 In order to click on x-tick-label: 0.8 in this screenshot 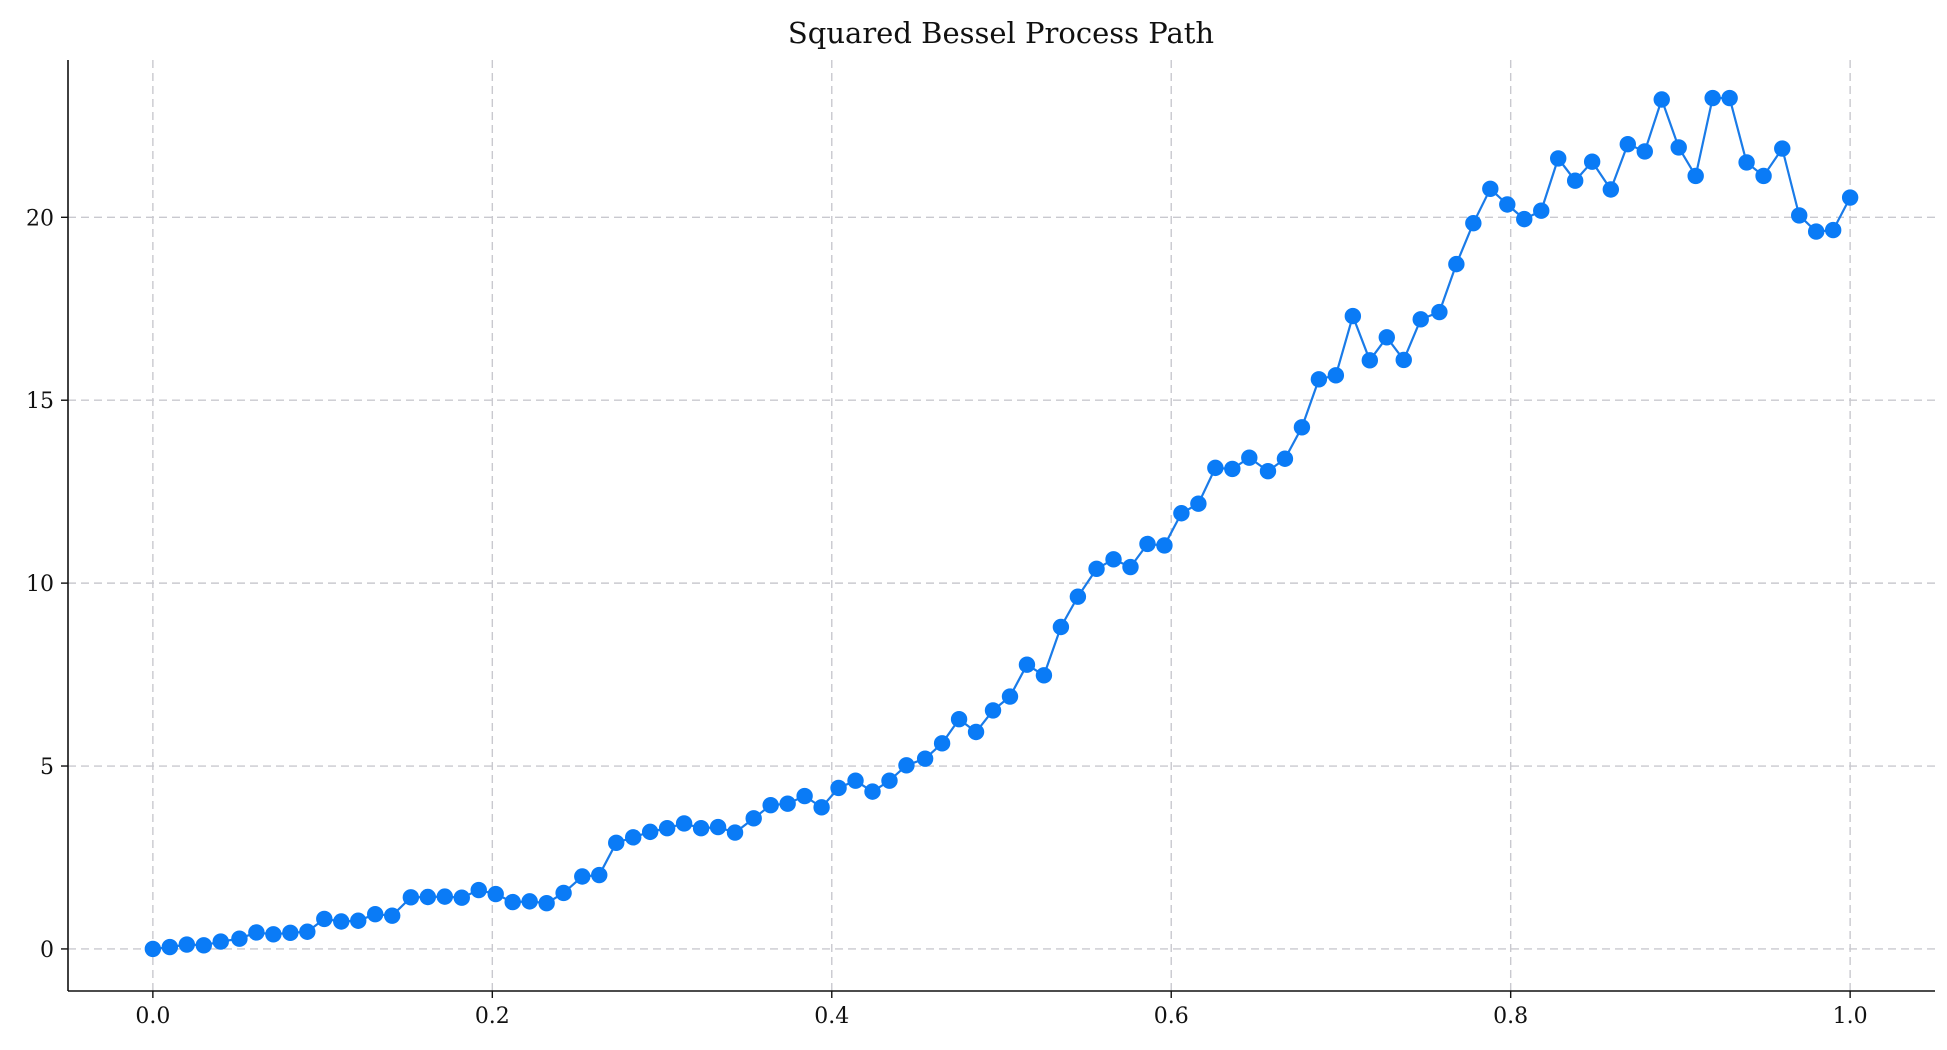, I will do `click(1510, 1016)`.